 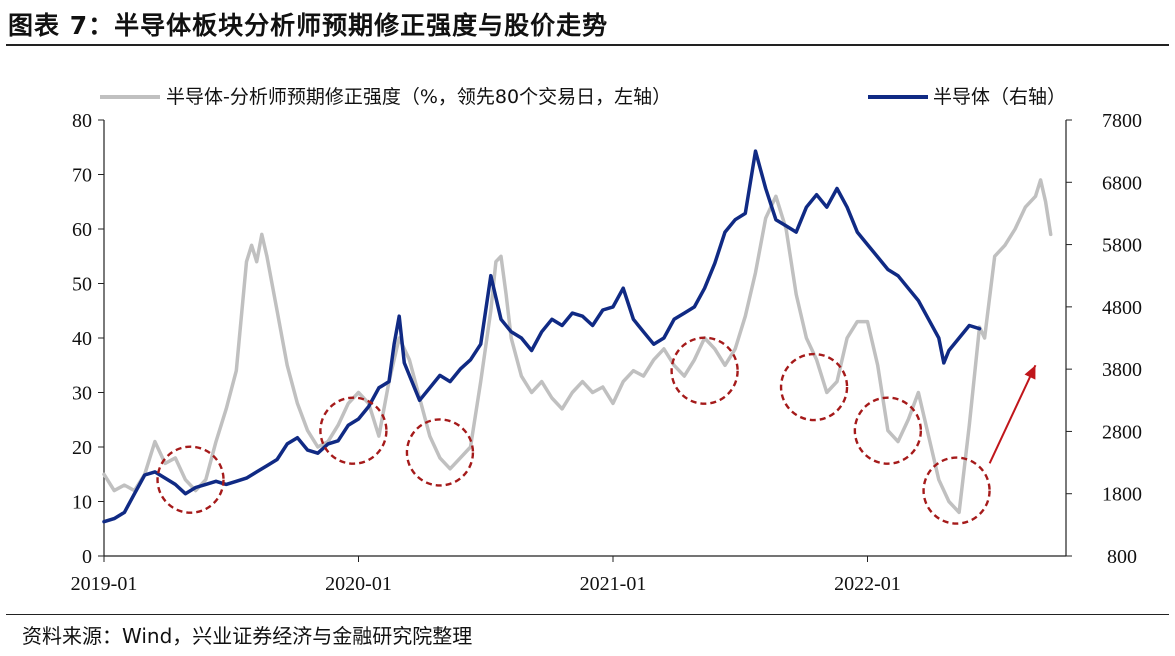 I want to click on trend-arrow-line, so click(x=1012, y=414).